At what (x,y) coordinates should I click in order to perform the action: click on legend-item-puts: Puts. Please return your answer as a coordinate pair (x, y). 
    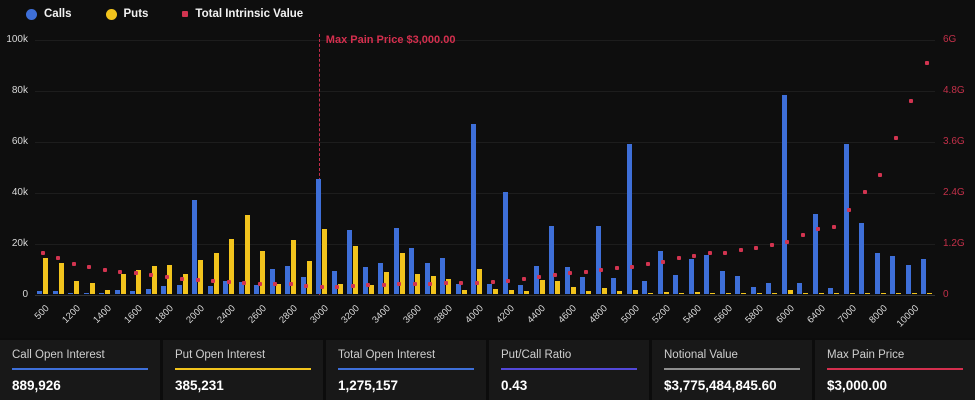
    Looking at the image, I should click on (126, 14).